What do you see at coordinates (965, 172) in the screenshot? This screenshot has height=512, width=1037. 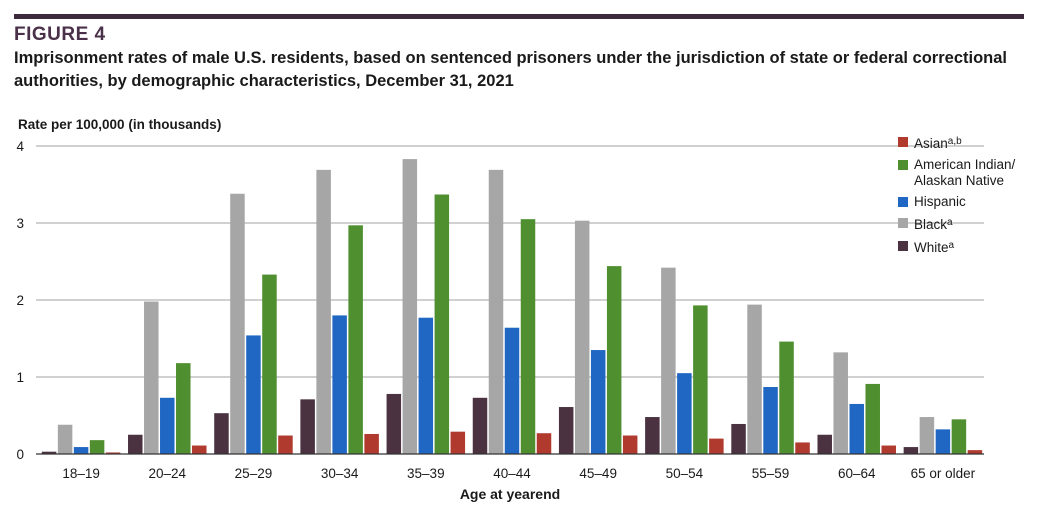 I see `legend-label: American Indian/Alaskan Native` at bounding box center [965, 172].